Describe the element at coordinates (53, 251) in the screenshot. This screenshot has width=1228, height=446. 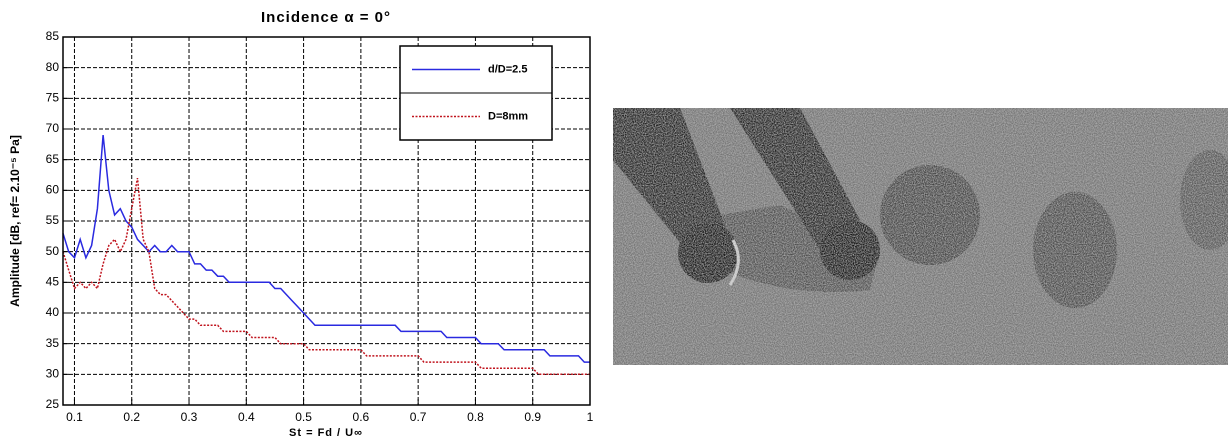
I see `y-tick-label: 50` at that location.